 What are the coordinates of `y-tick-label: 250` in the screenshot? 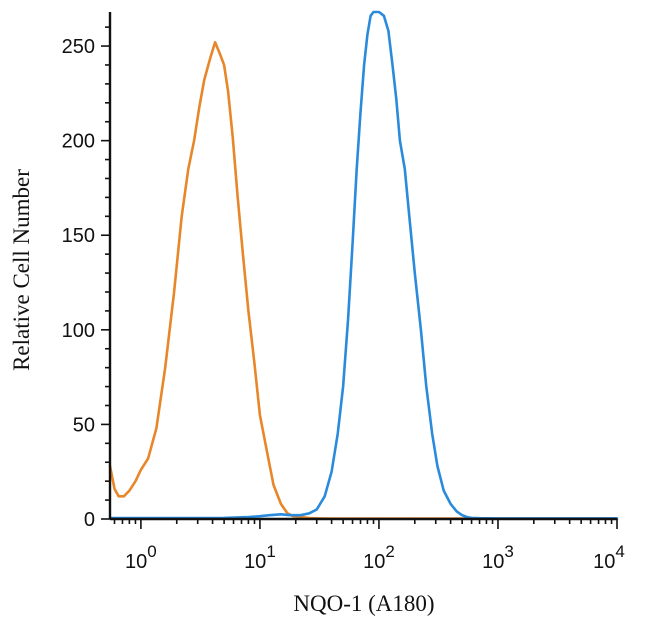 It's located at (78, 47).